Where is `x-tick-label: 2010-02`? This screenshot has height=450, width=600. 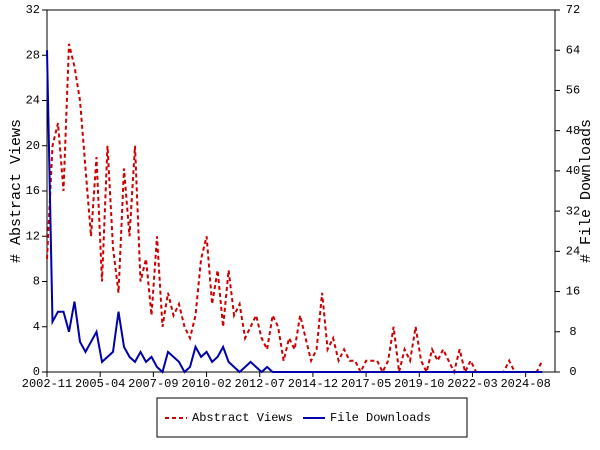
x-tick-label: 2010-02 is located at coordinates (206, 384).